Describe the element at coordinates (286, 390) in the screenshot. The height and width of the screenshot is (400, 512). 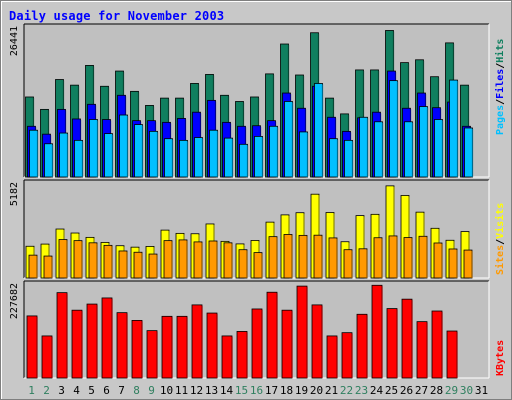
I see `x-tick-label-day-18: 18` at that location.